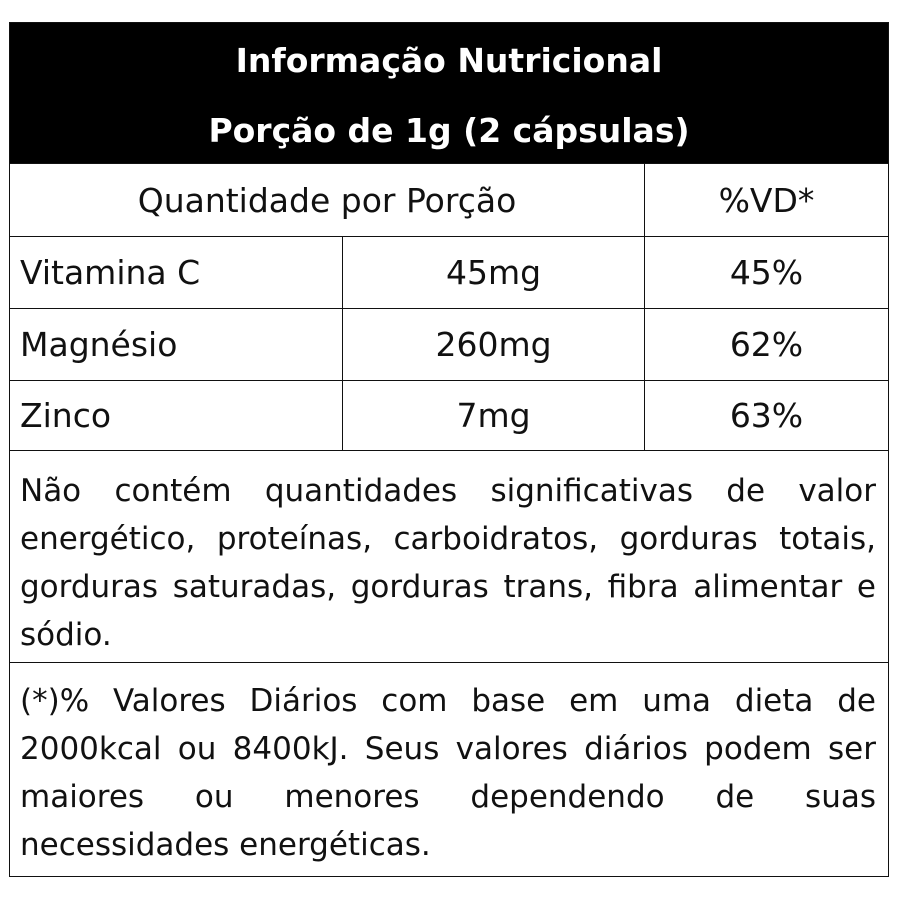 The image size is (900, 900). What do you see at coordinates (766, 344) in the screenshot?
I see `nutrient-dv: 62%` at bounding box center [766, 344].